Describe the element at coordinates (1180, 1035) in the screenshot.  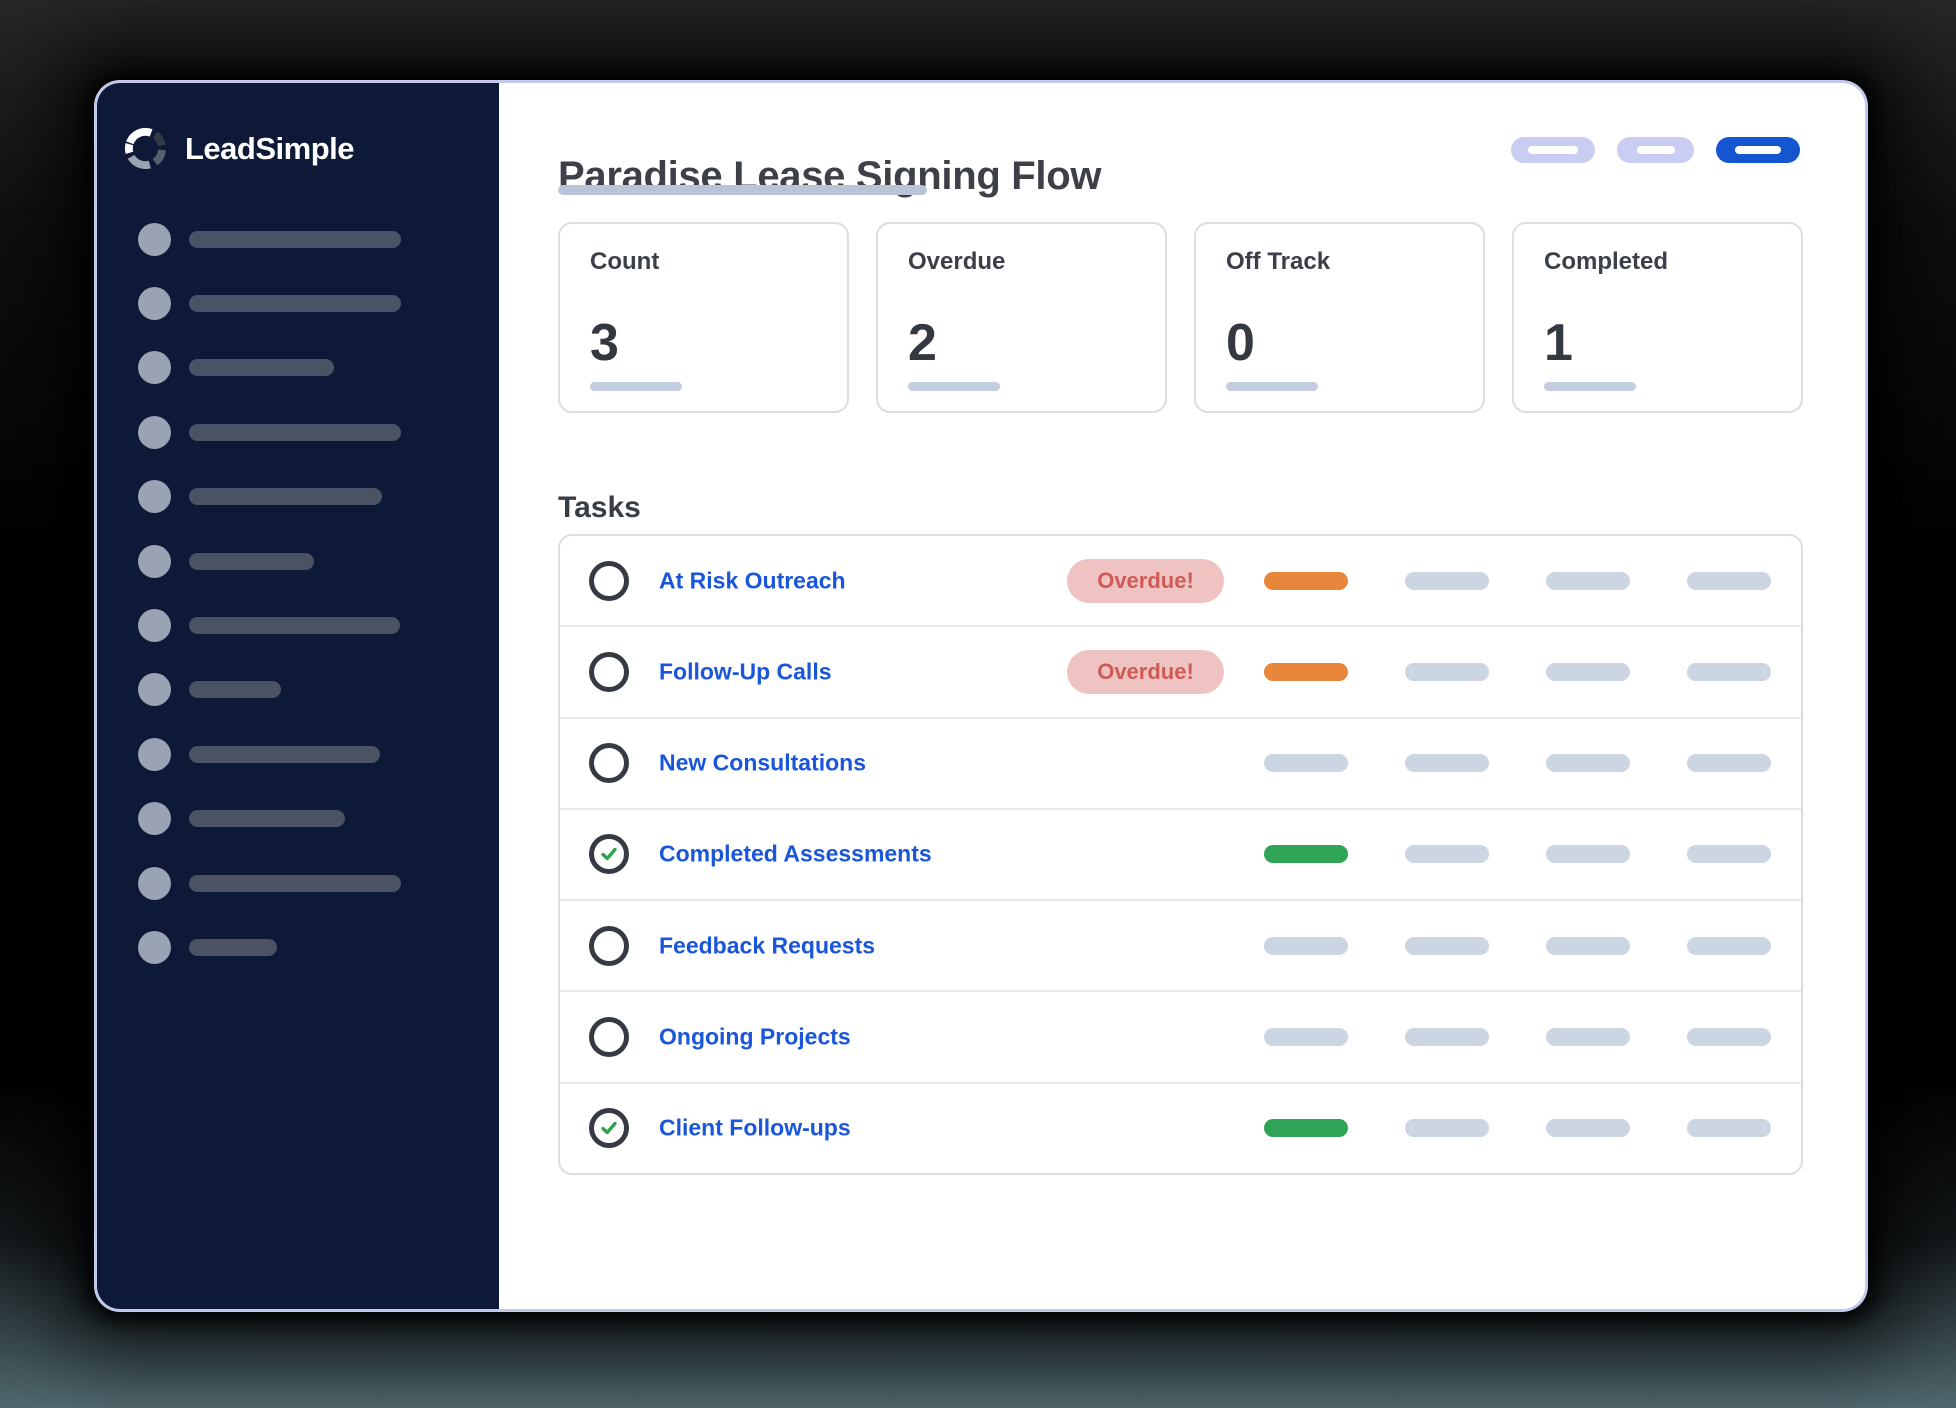
I see `task-row: Ongoing Projects` at that location.